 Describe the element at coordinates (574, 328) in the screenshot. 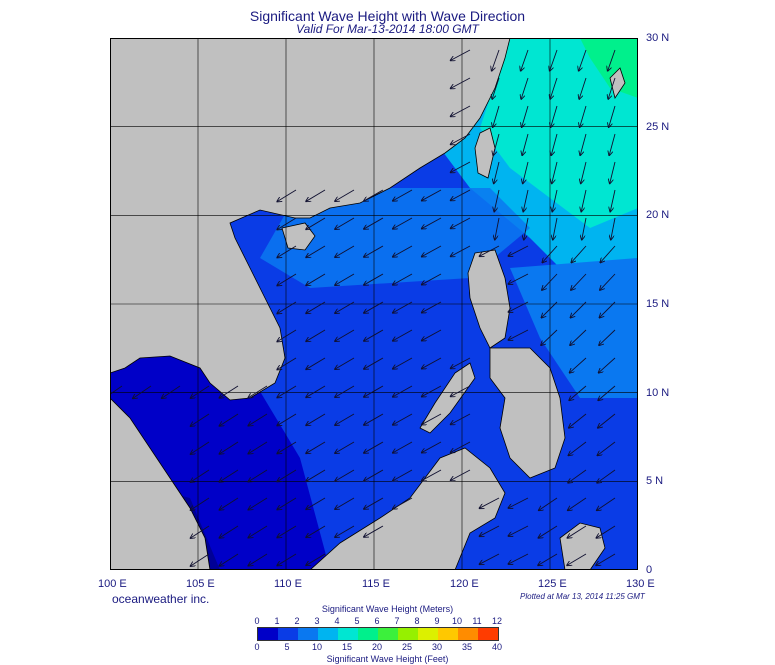

I see `wave-zone-mid-east` at that location.